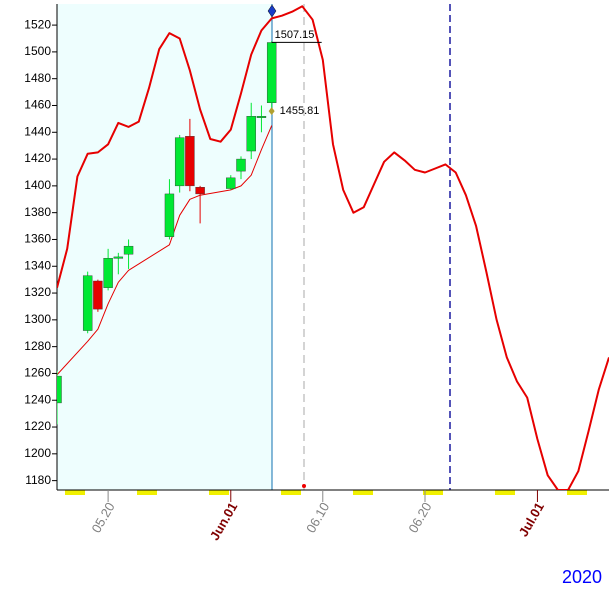  What do you see at coordinates (37, 212) in the screenshot?
I see `y-tick-label: 1380` at bounding box center [37, 212].